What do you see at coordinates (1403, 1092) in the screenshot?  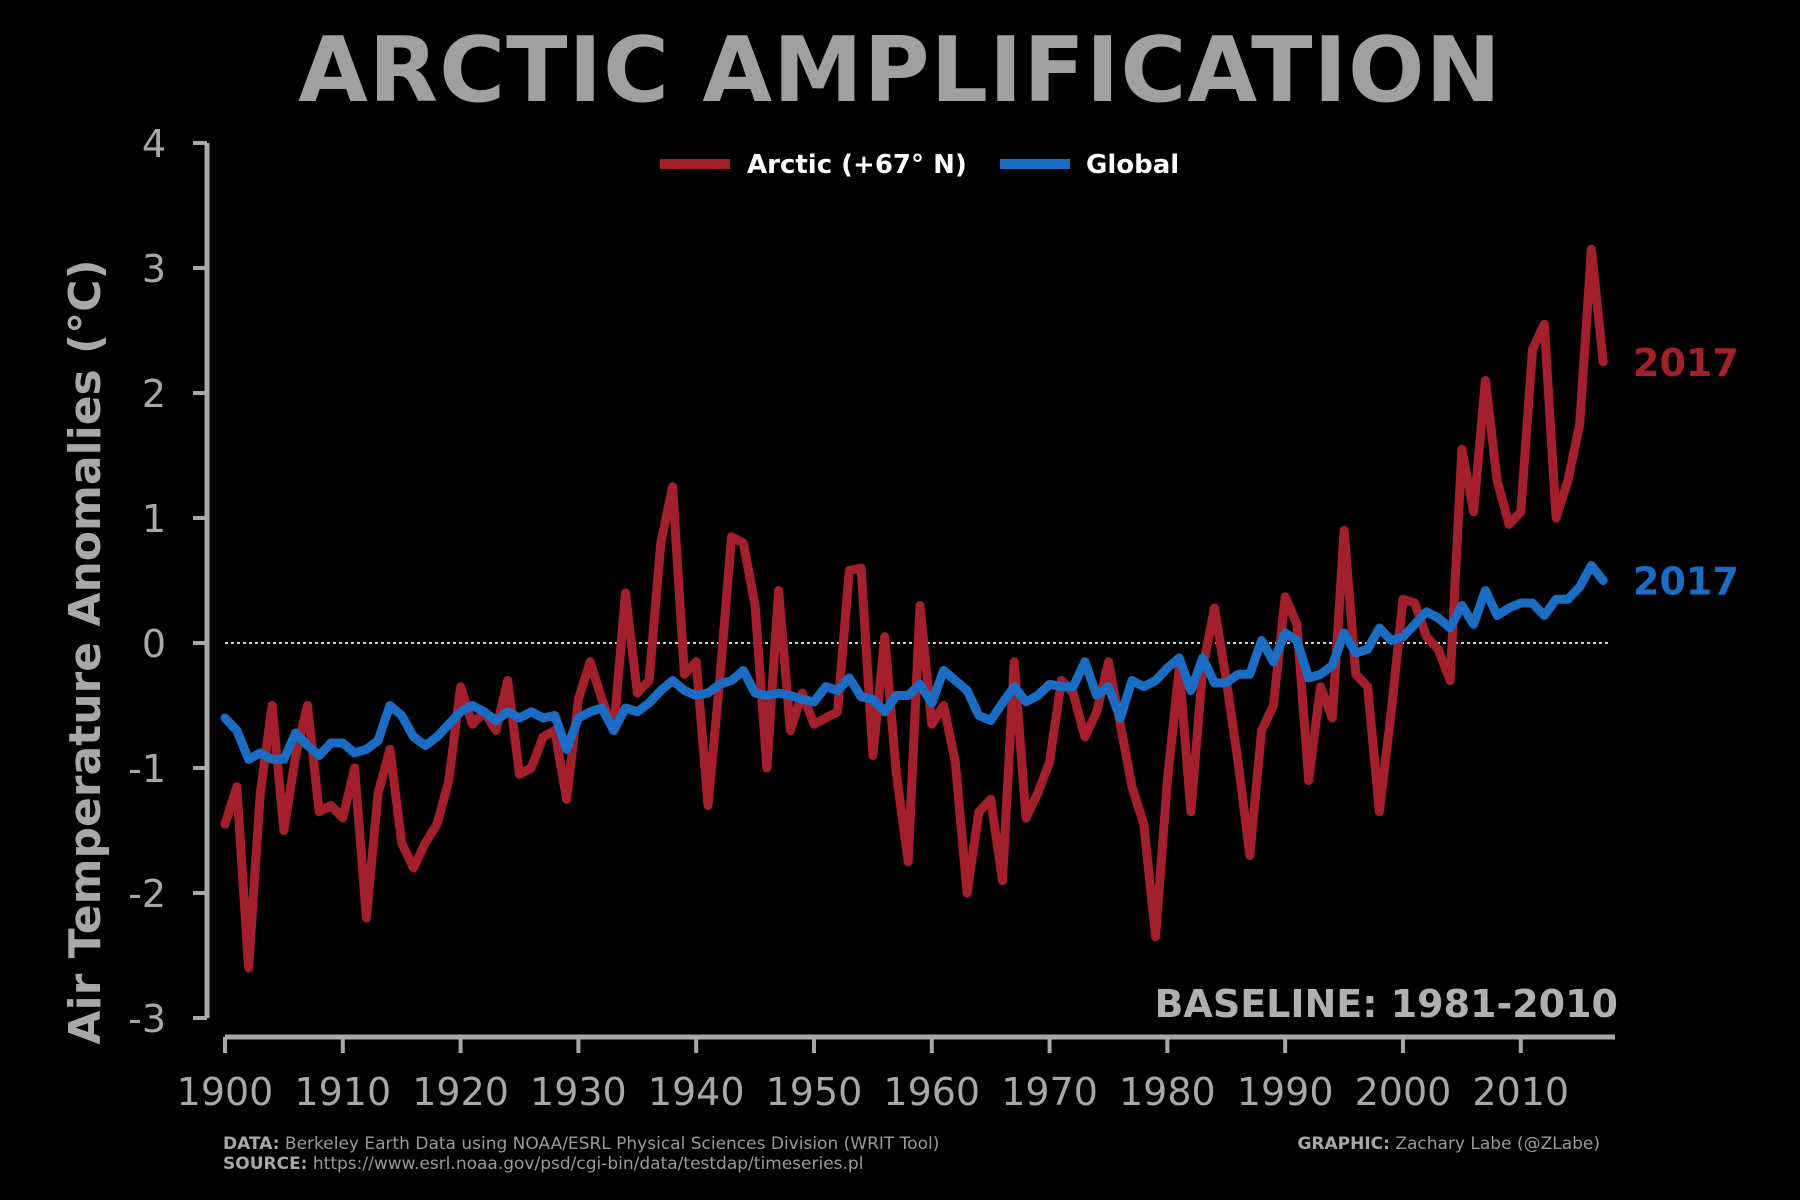 I see `x-tick-label: 2000` at bounding box center [1403, 1092].